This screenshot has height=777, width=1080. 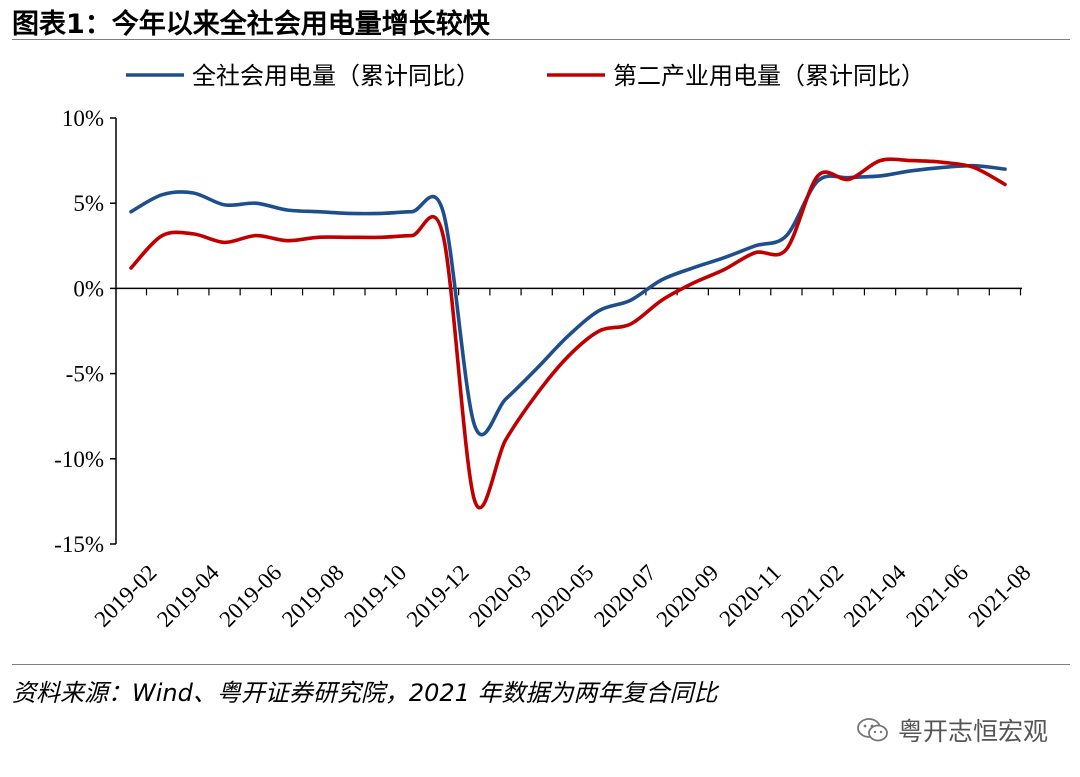 I want to click on x-tick-label: 2021-04, so click(x=875, y=596).